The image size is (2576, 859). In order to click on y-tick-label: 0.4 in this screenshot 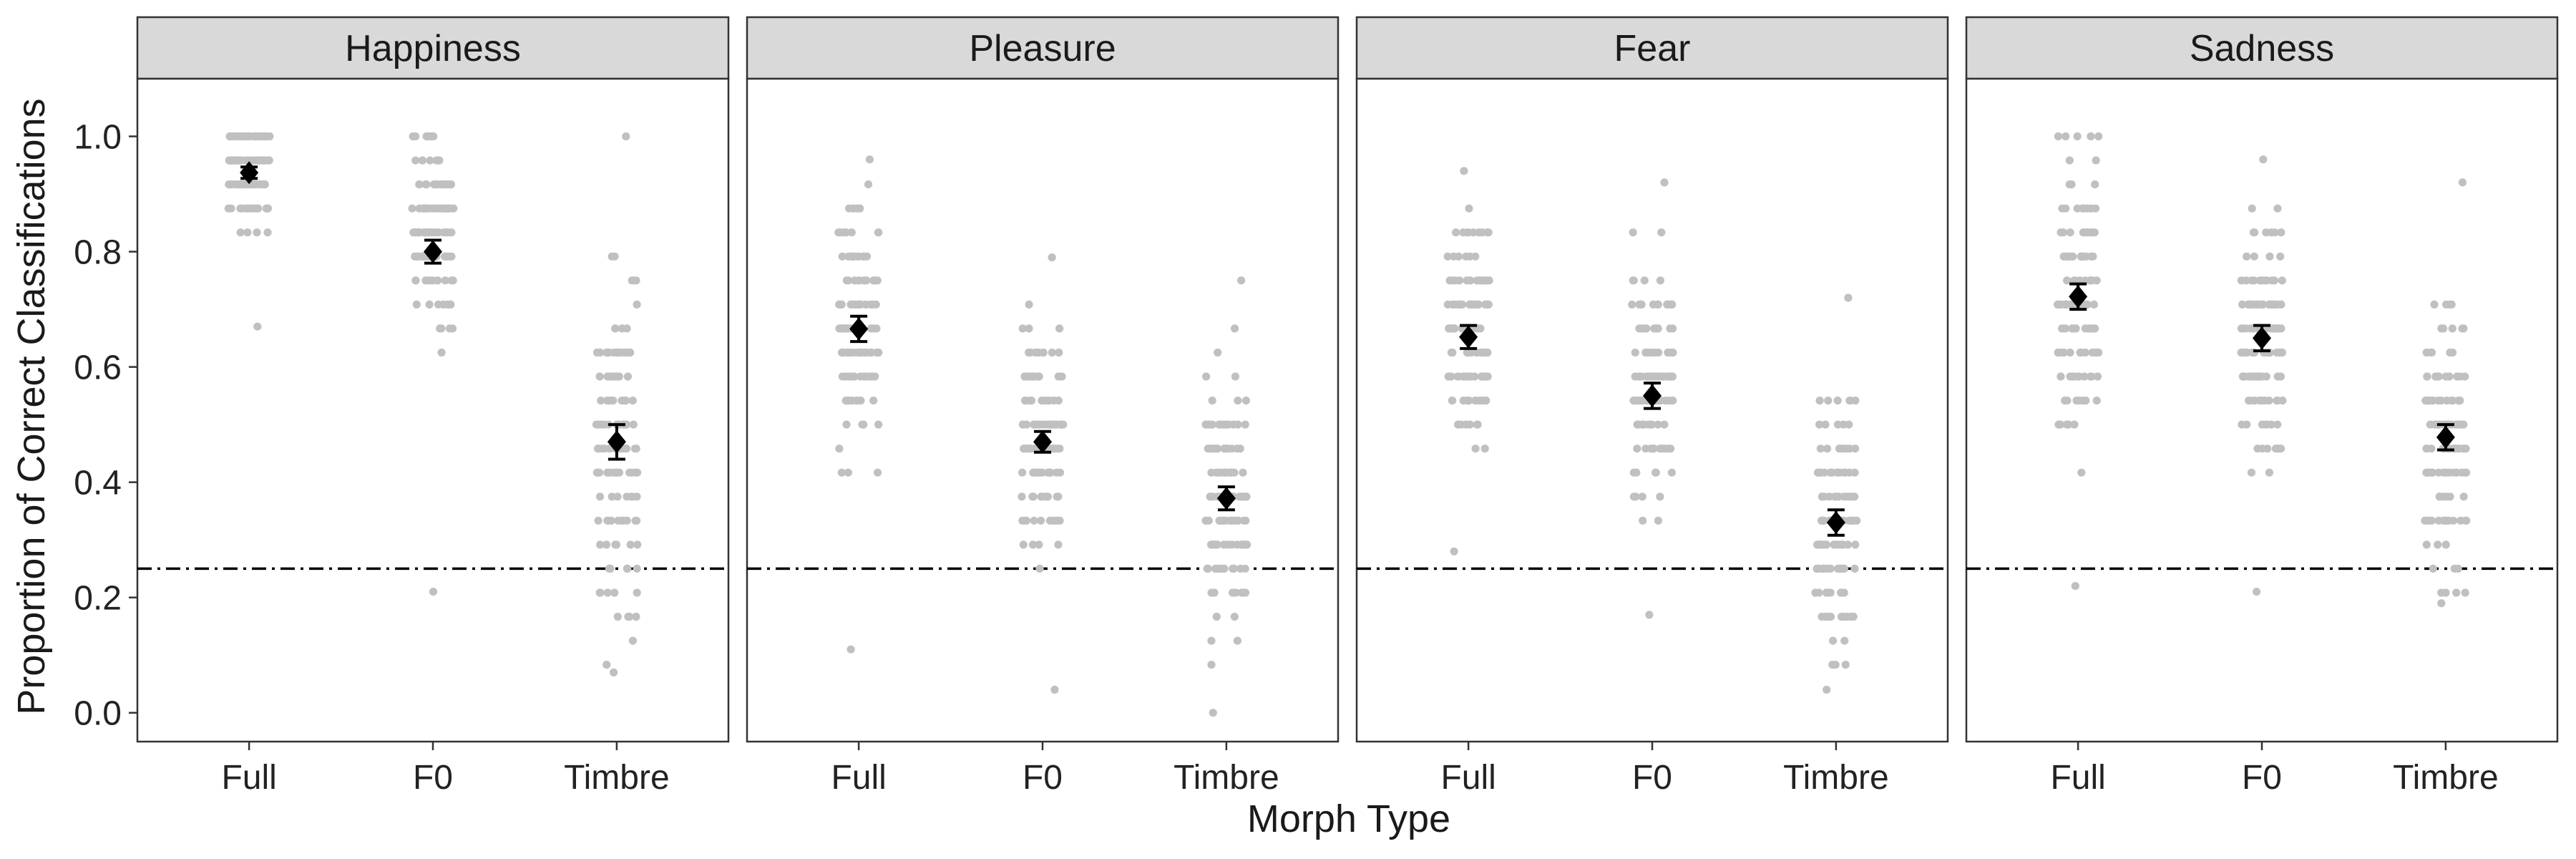, I will do `click(98, 484)`.